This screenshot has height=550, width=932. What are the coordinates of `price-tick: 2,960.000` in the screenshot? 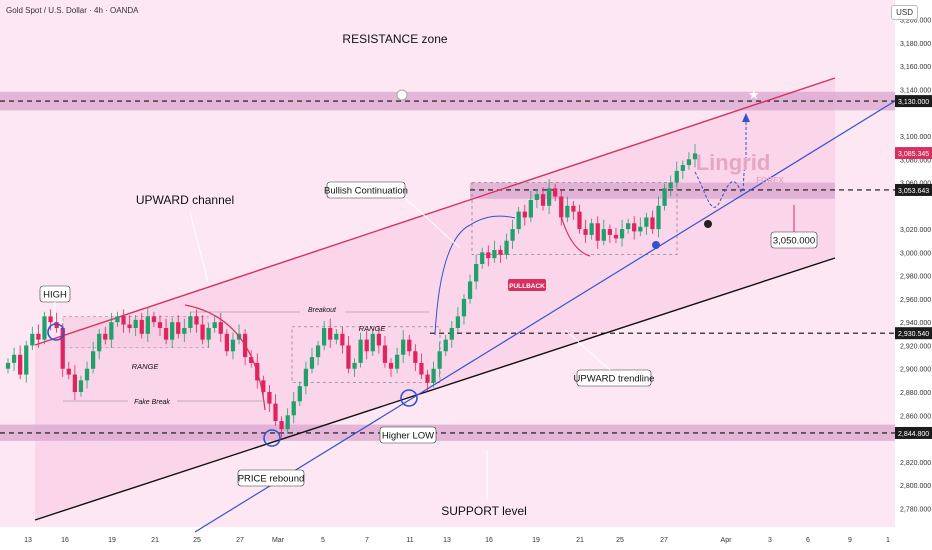 It's located at (915, 300).